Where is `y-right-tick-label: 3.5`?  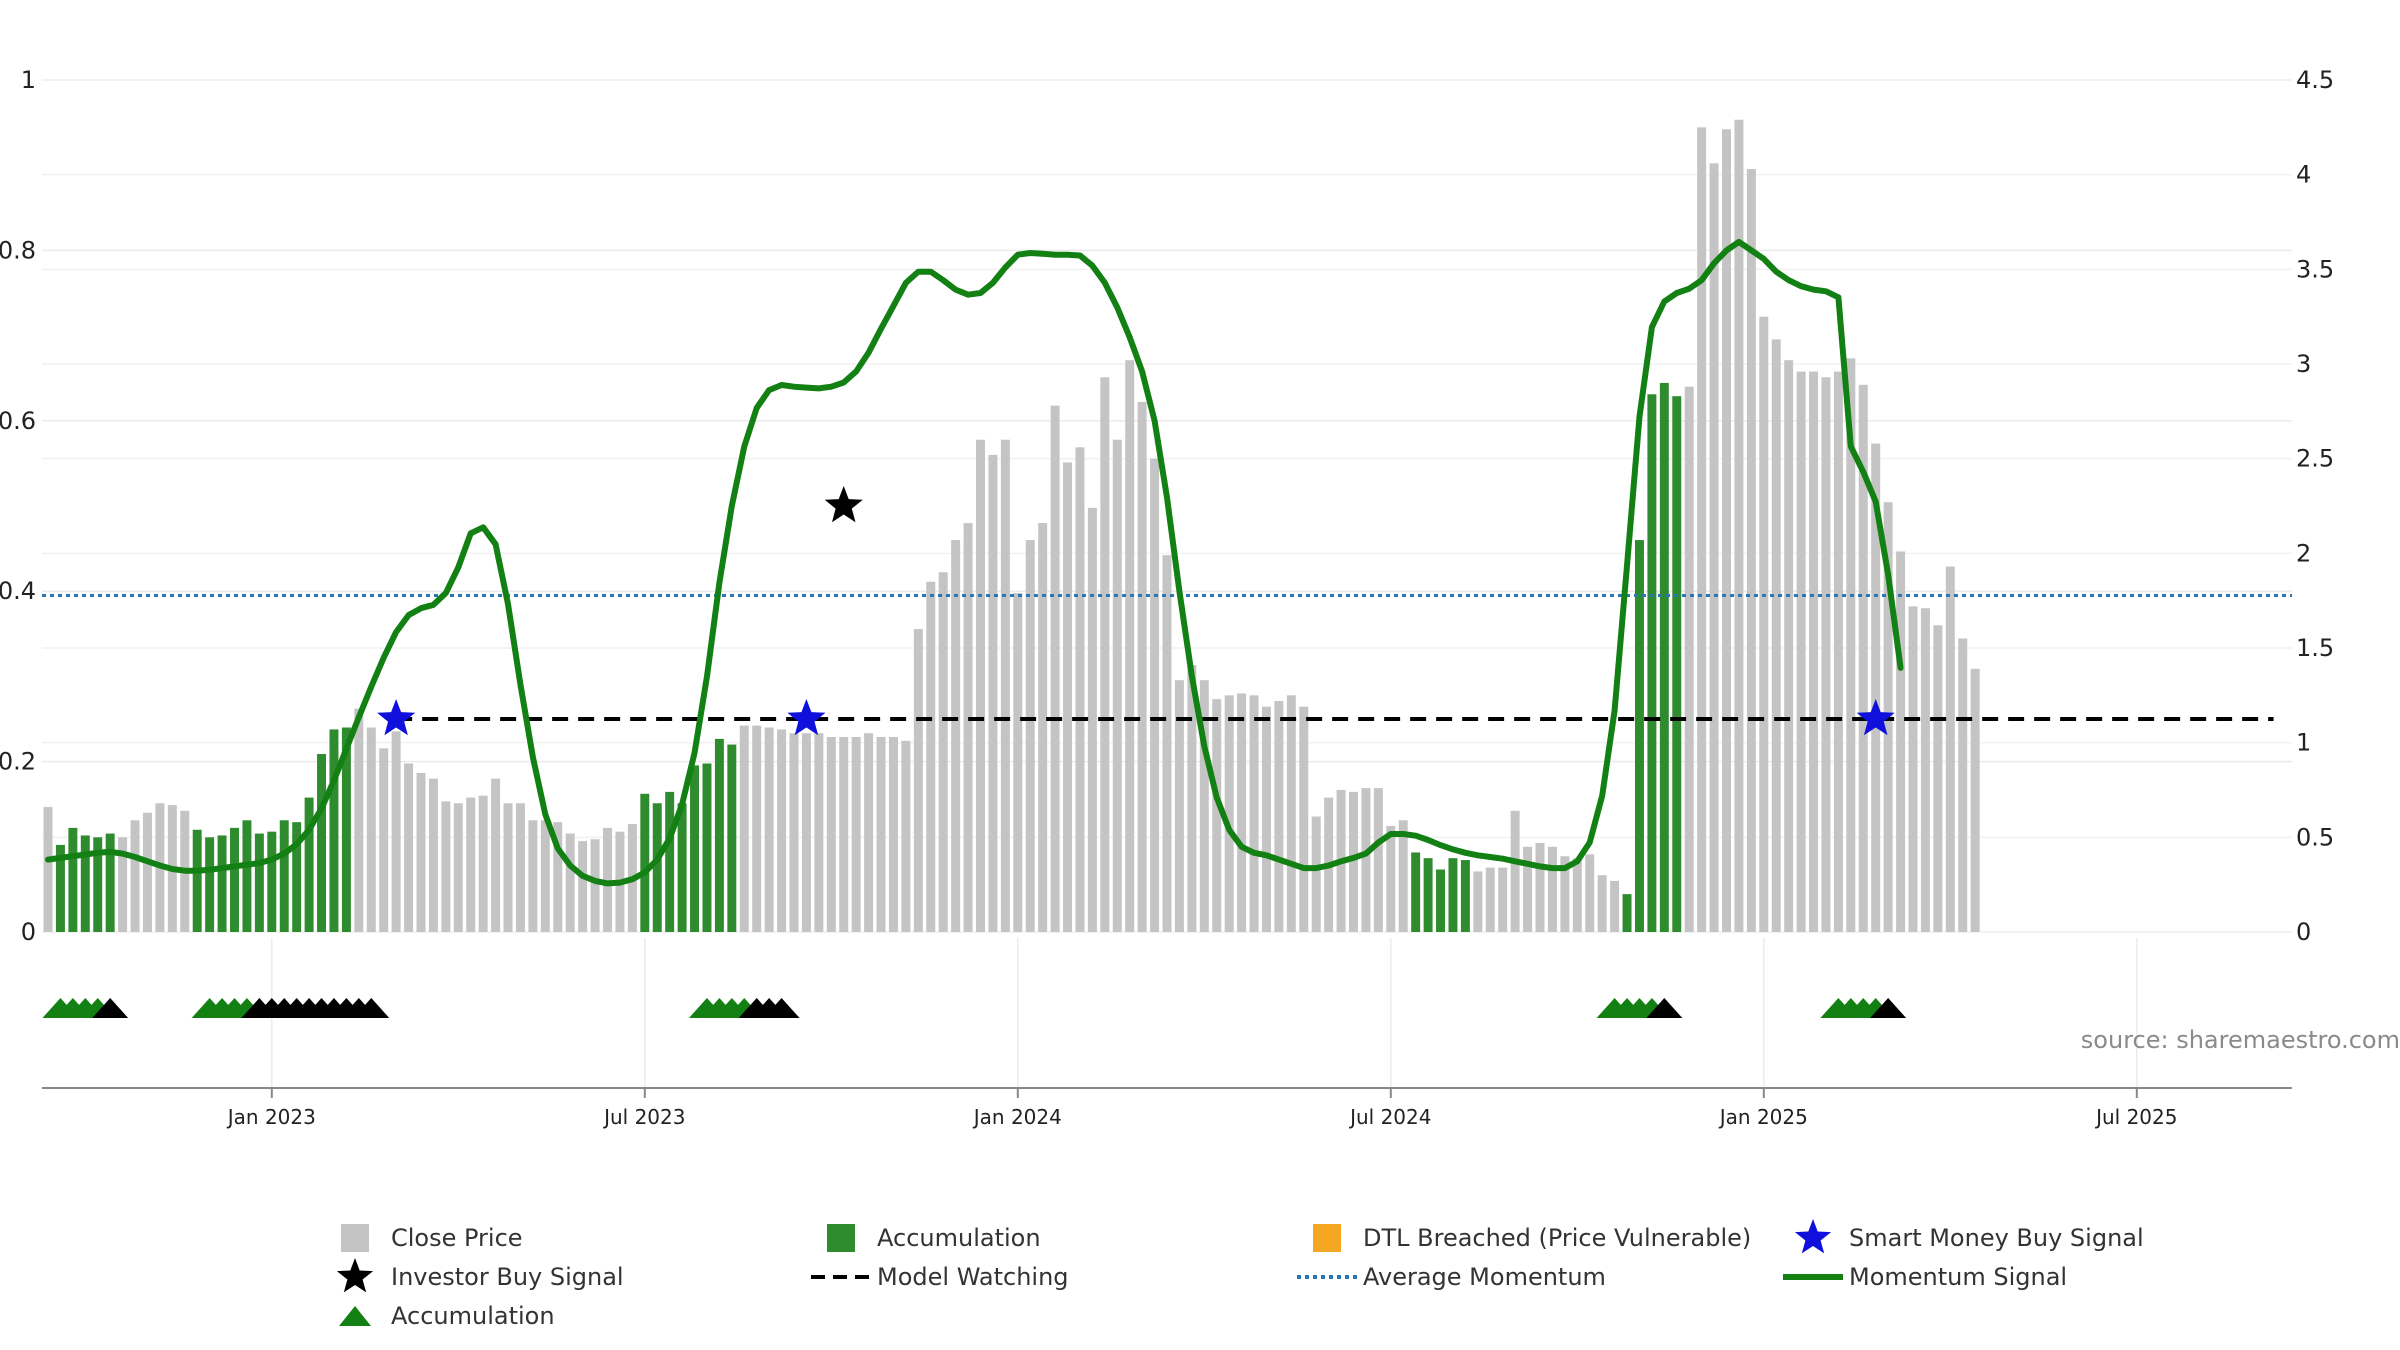 y-right-tick-label: 3.5 is located at coordinates (2315, 269).